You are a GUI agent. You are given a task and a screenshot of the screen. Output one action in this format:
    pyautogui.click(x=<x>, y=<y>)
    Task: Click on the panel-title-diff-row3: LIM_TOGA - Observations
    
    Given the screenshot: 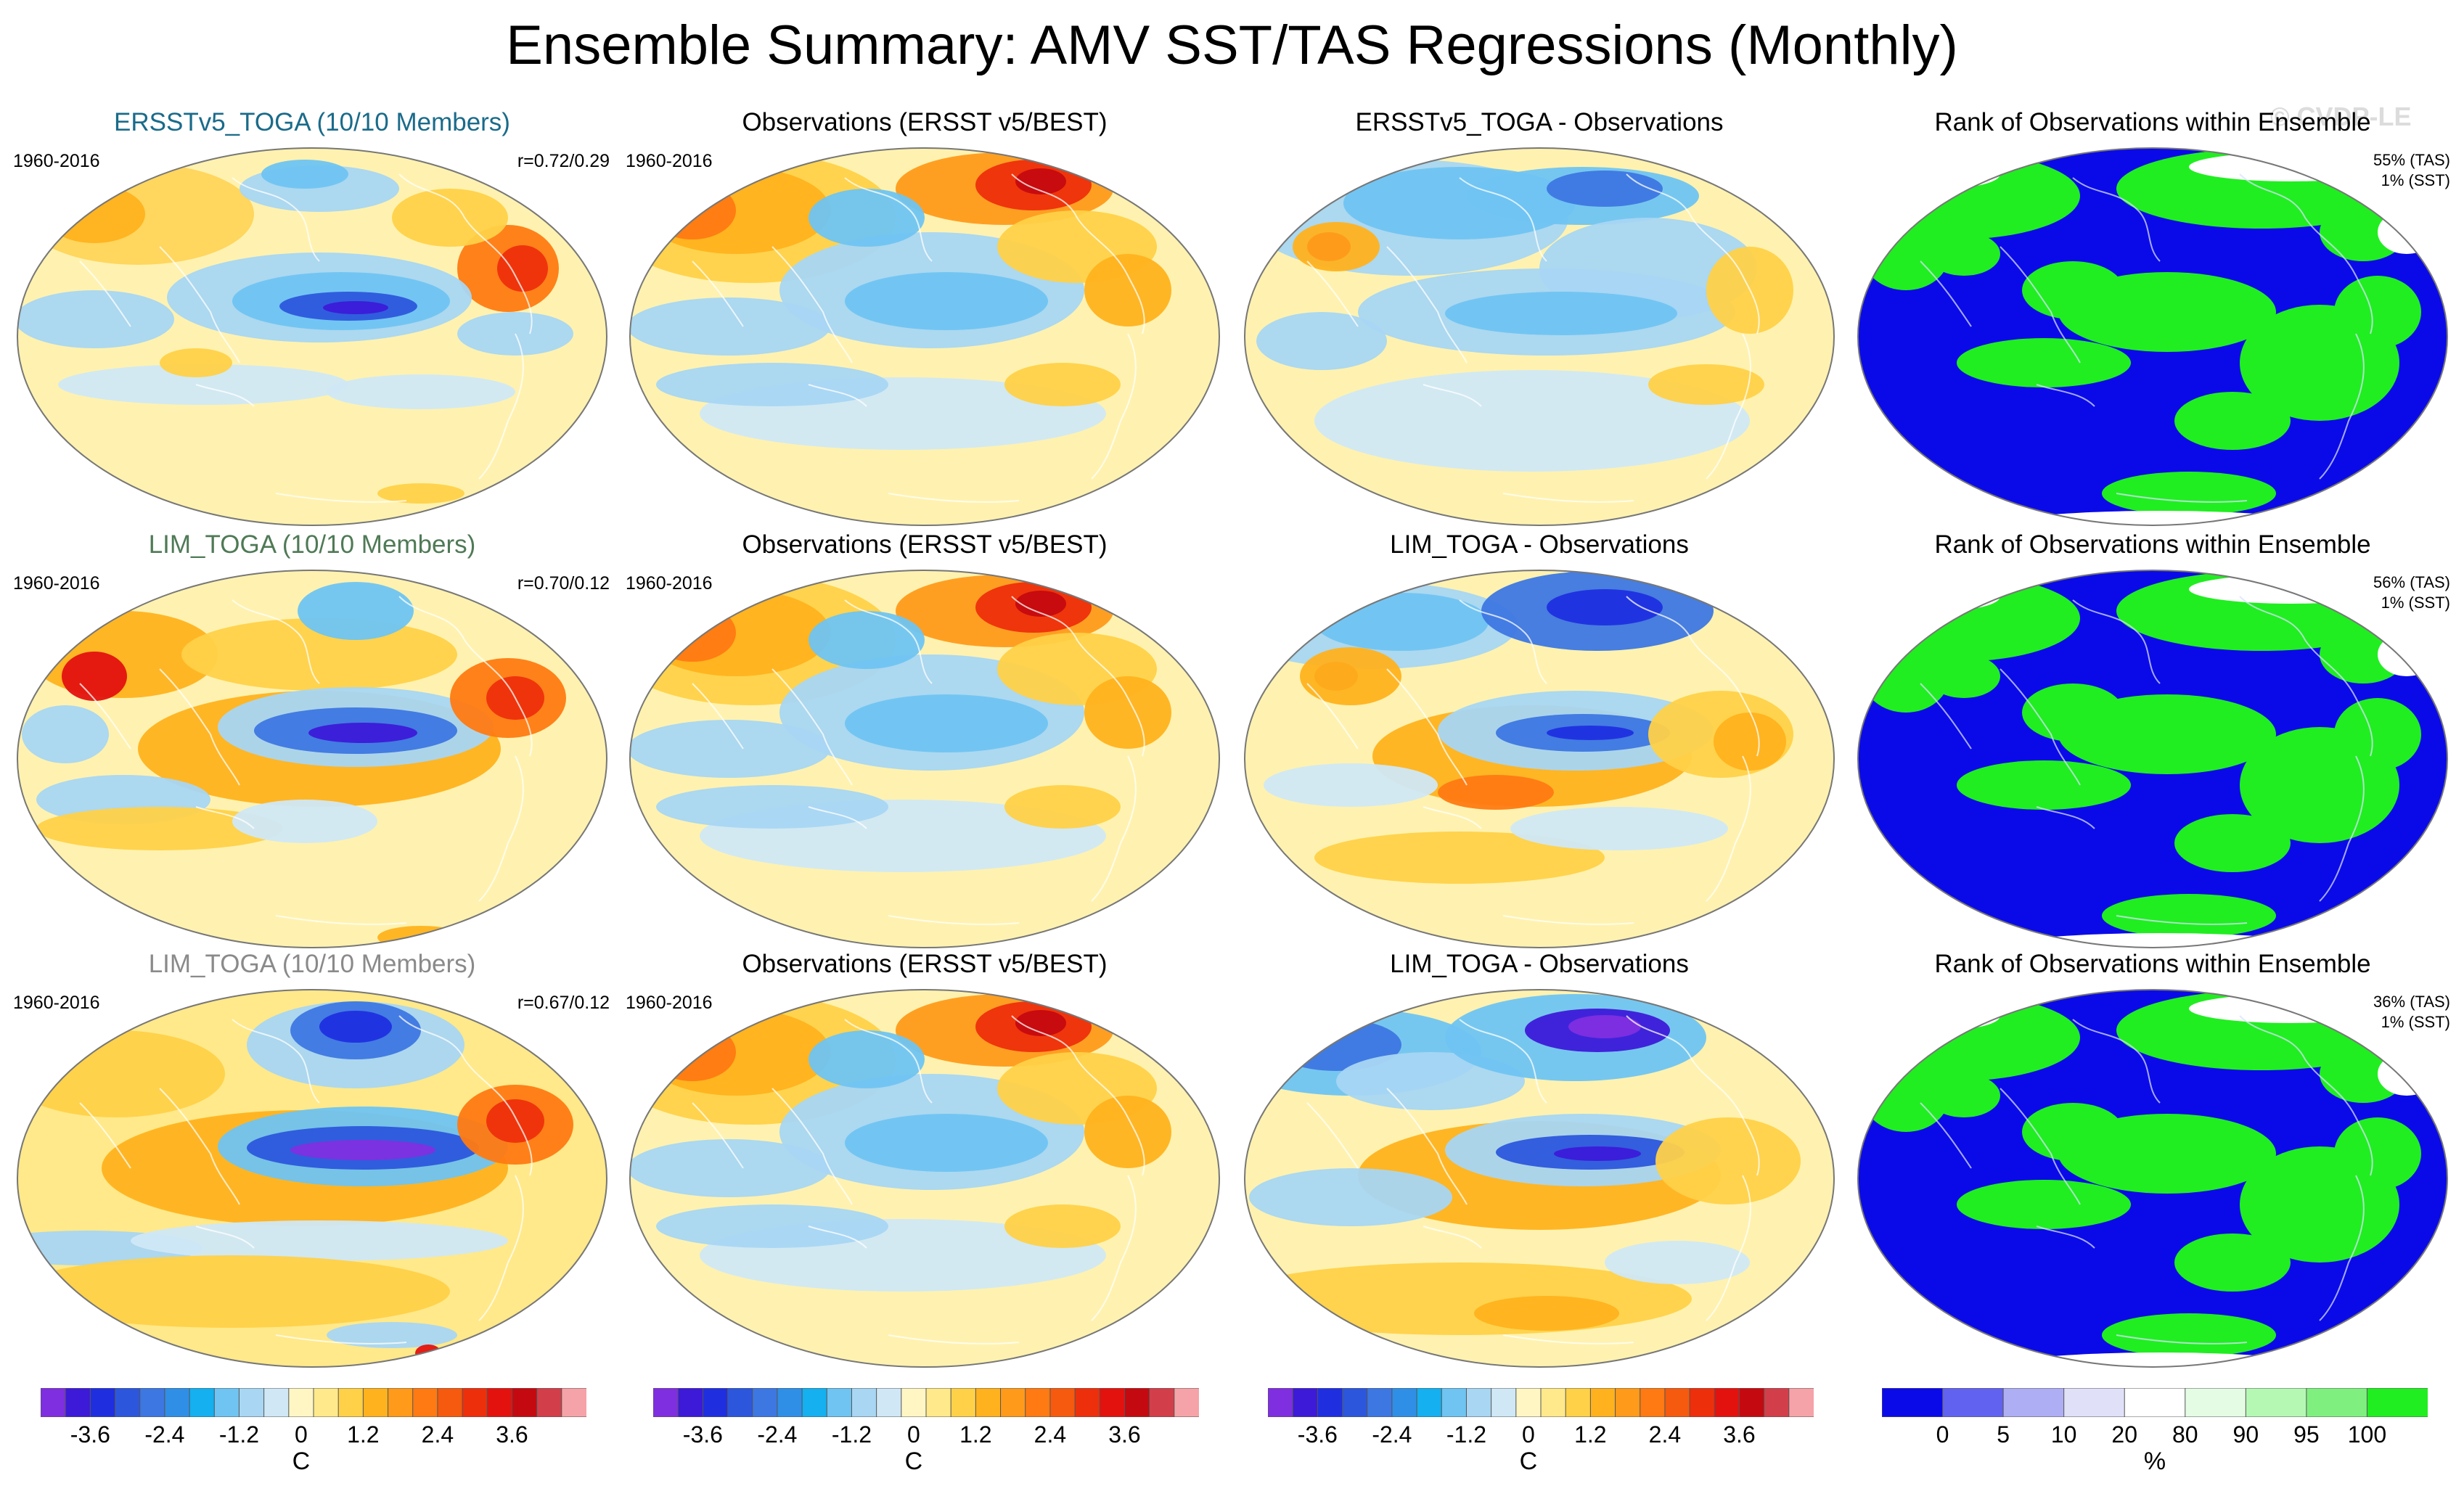 What is the action you would take?
    pyautogui.click(x=1539, y=964)
    